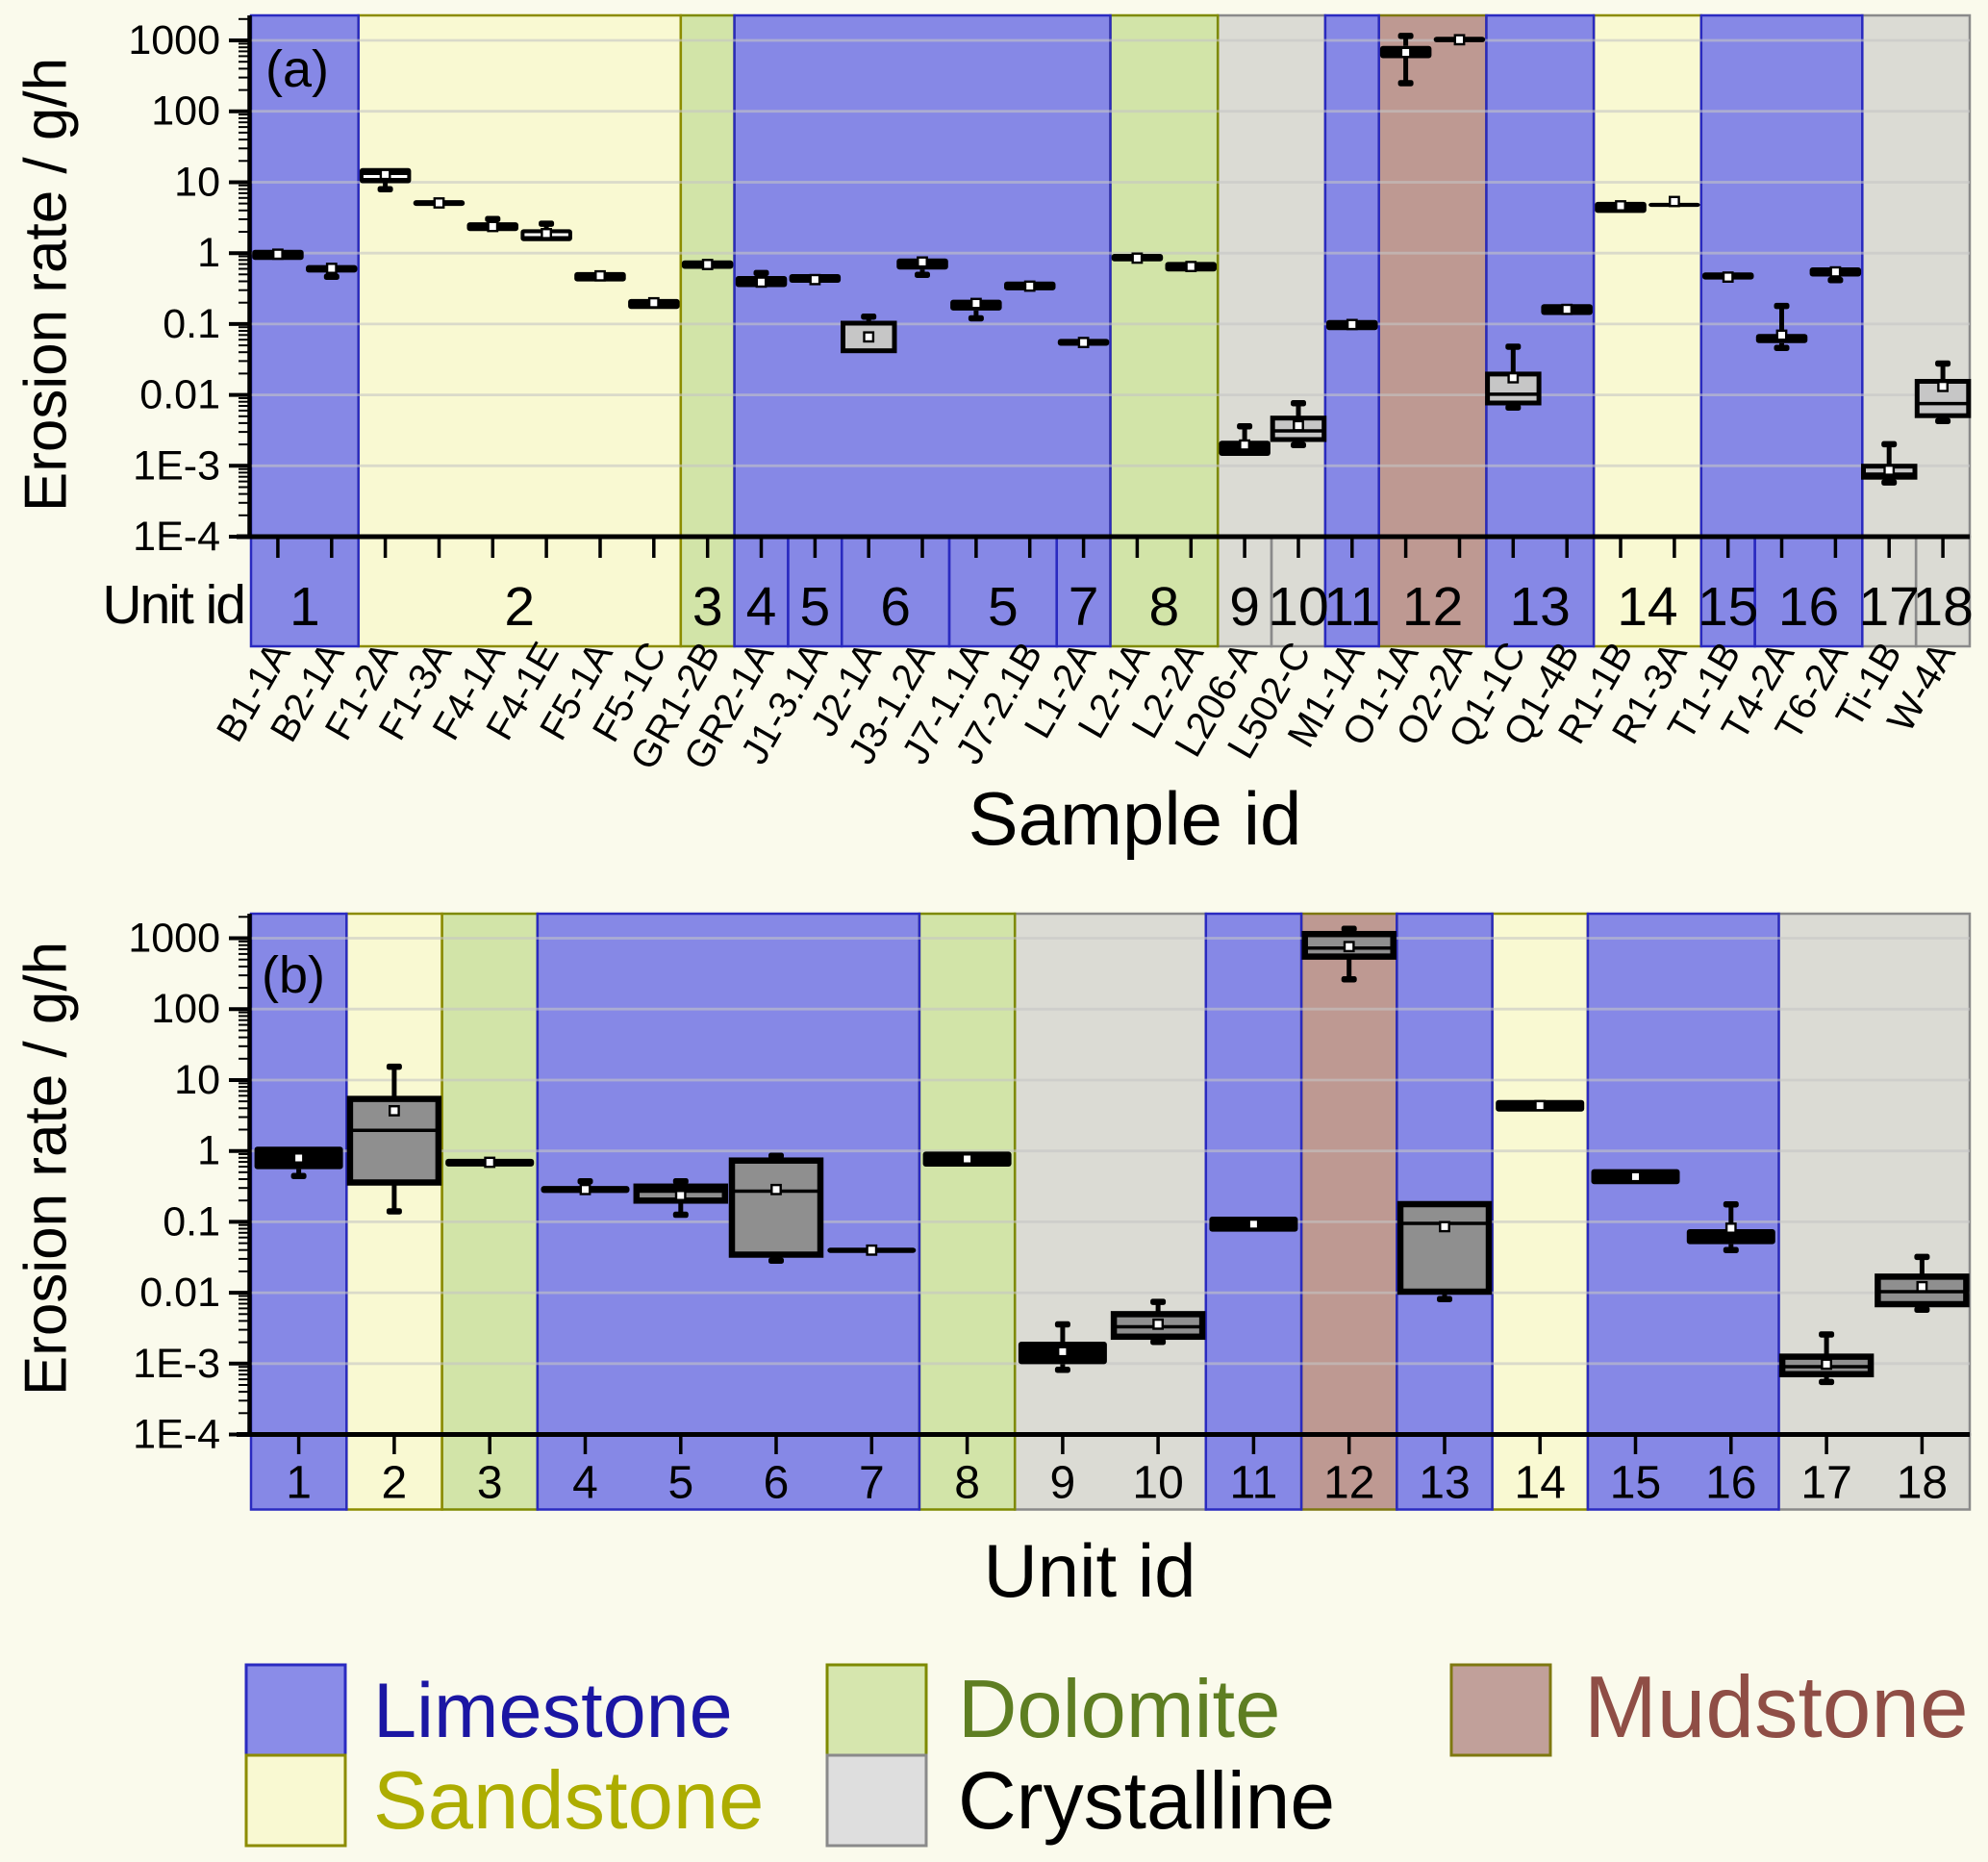 This screenshot has width=1988, height=1862. Describe the element at coordinates (1776, 1707) in the screenshot. I see `svg-text: Mudstone` at that location.